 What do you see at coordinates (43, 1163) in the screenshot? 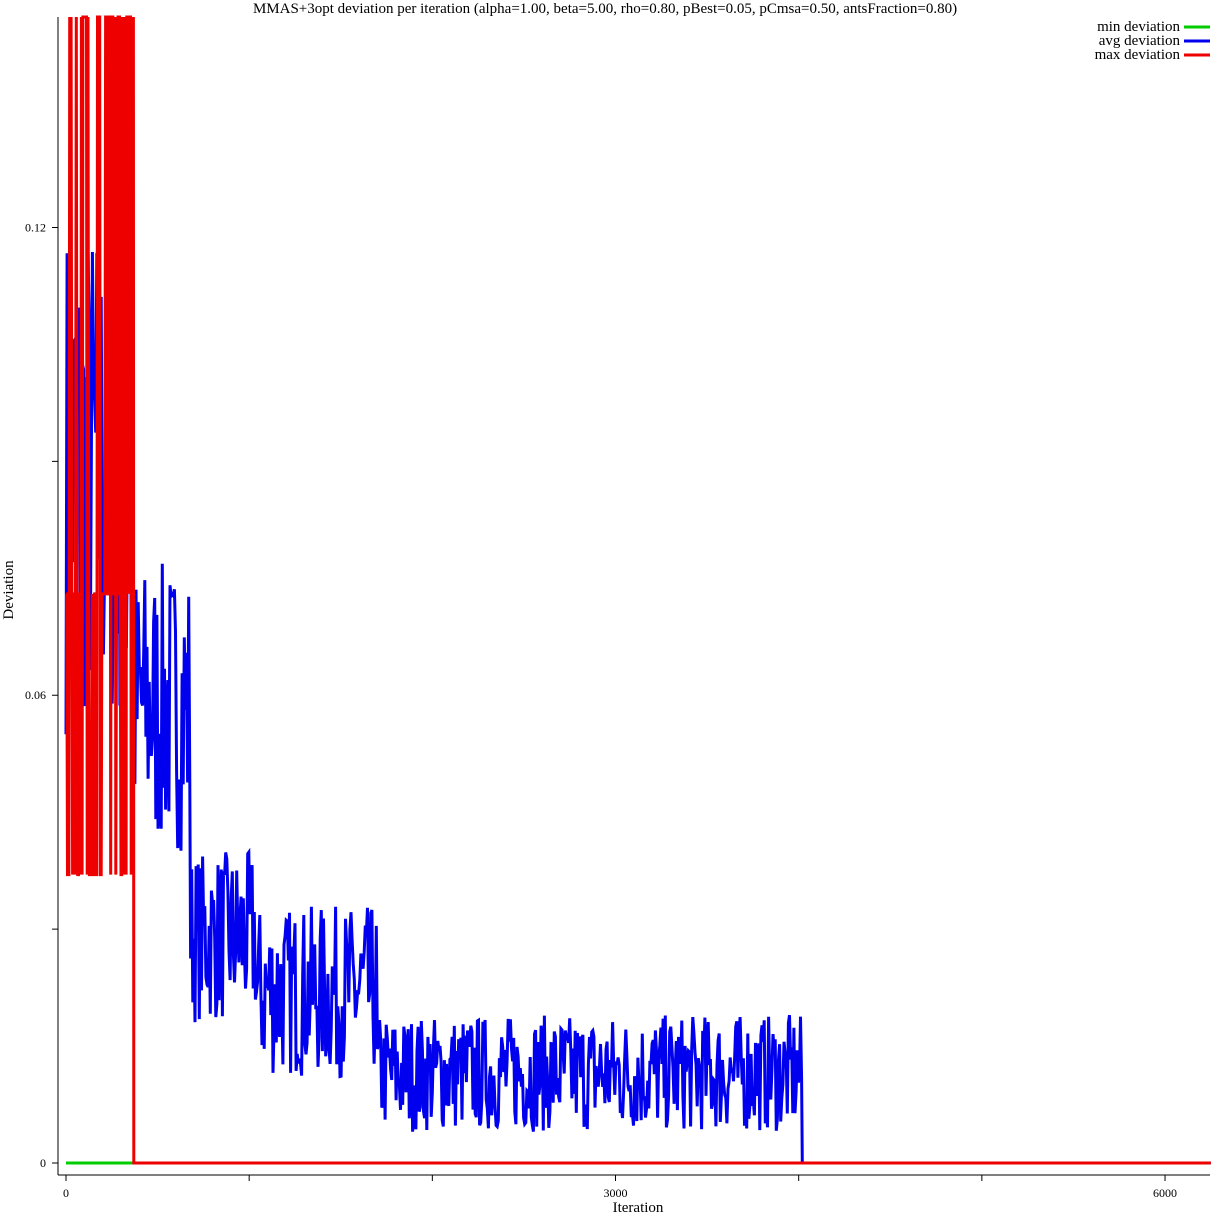
I see `y-tick-label: 0` at bounding box center [43, 1163].